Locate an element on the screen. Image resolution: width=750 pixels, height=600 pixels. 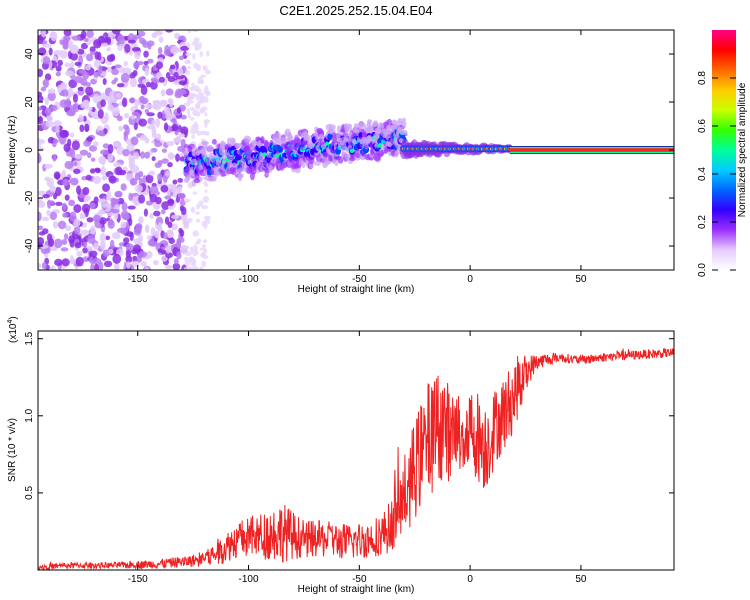
heatmap-region-noise is located at coordinates (125, 150).